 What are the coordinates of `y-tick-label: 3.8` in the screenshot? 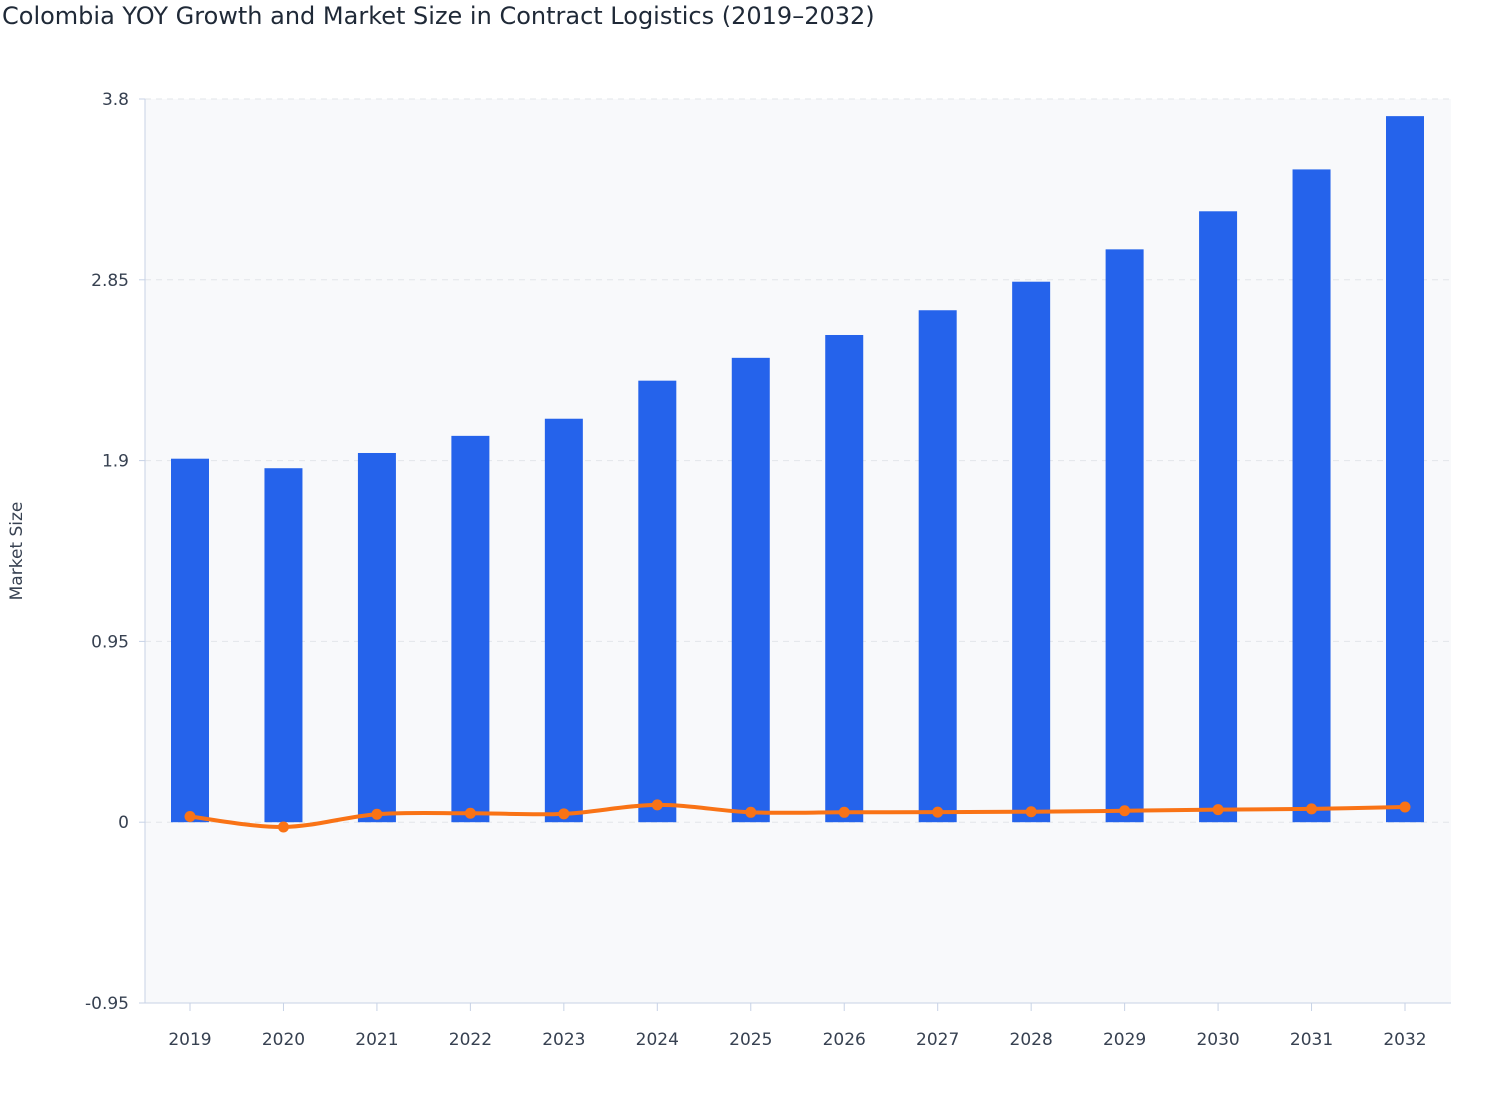 It's located at (115, 100).